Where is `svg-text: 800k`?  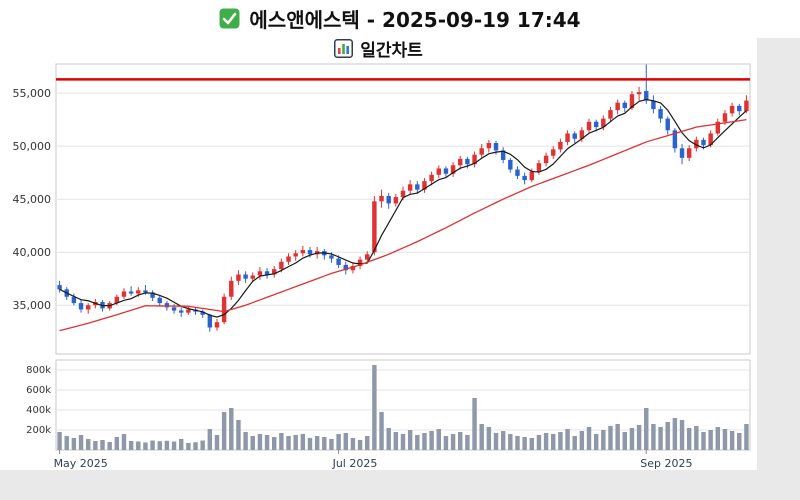
svg-text: 800k is located at coordinates (38, 370).